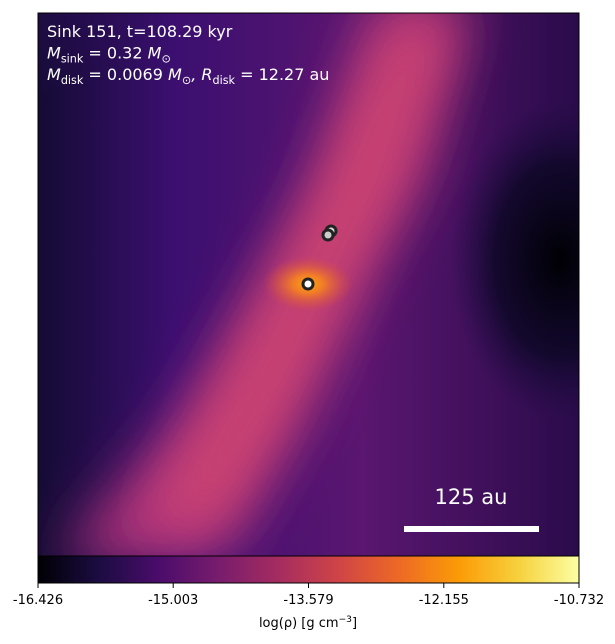 This screenshot has height=644, width=615. I want to click on annotation: Mdisk = 0.0069 M⊙, Rdisk = 12.27 au, so click(188, 76).